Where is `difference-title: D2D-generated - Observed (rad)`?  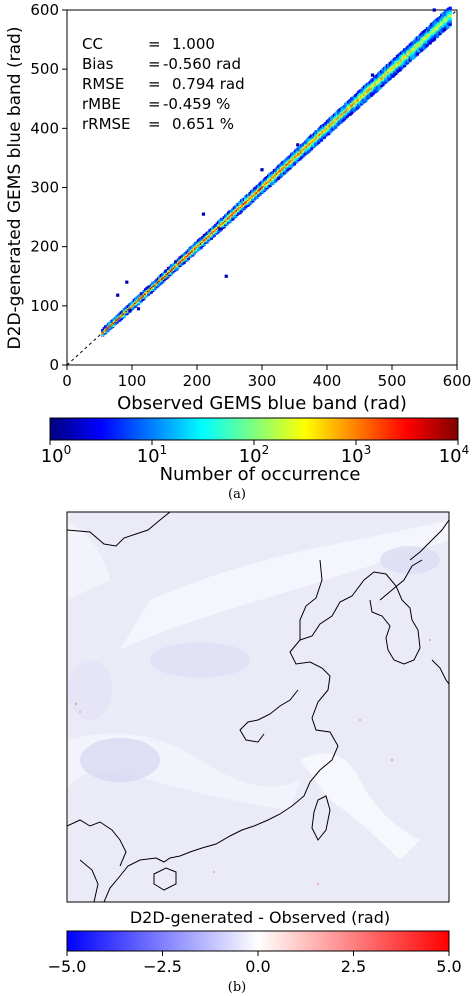 difference-title: D2D-generated - Observed (rad) is located at coordinates (260, 917).